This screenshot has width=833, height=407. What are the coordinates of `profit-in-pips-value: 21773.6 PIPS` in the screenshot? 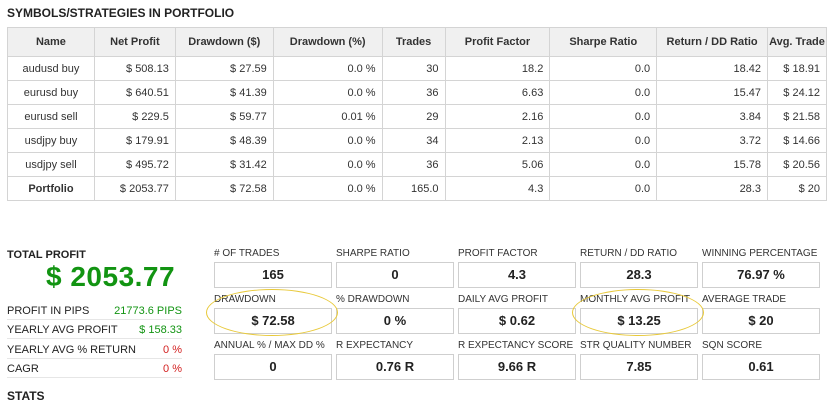 It's located at (148, 311).